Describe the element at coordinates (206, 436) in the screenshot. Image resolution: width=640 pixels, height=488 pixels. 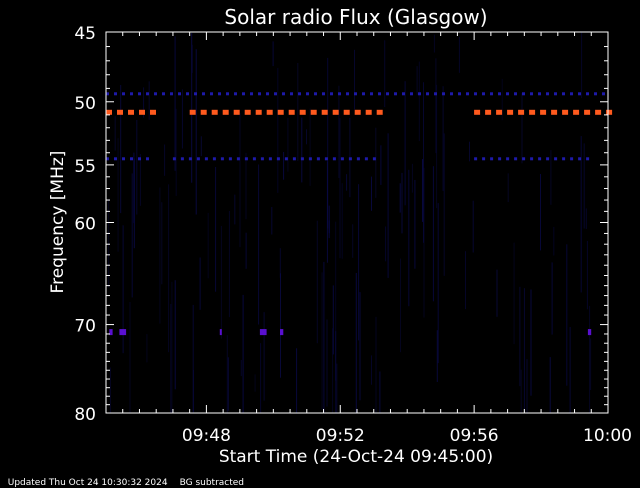
I see `x-tick-label: 09:48` at that location.